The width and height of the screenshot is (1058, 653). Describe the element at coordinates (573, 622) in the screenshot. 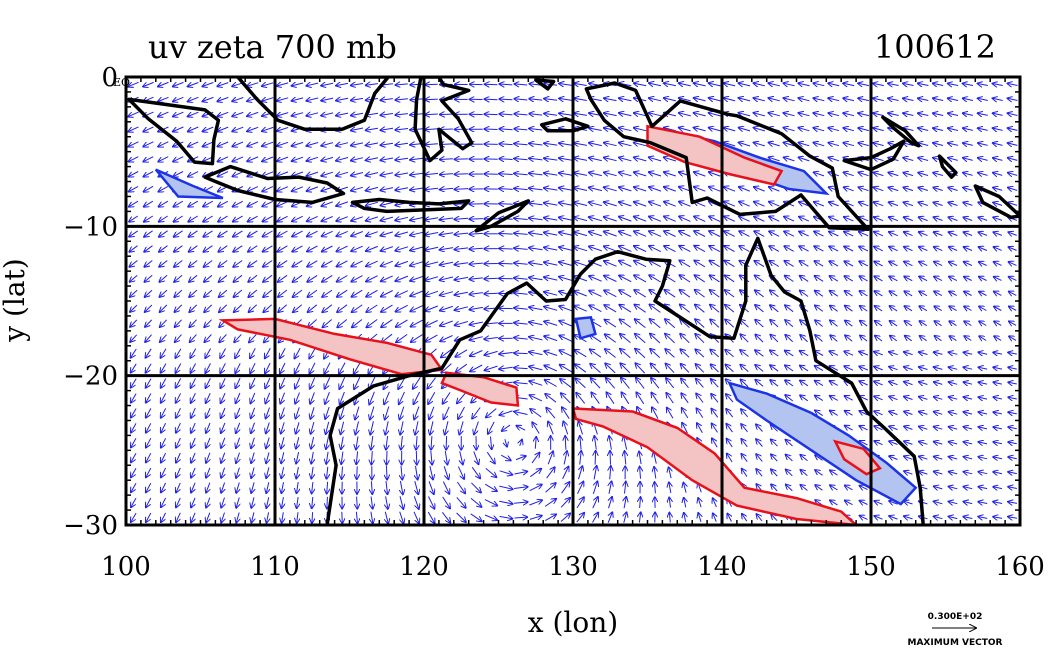

I see `x-axis-label: x (lon)` at that location.